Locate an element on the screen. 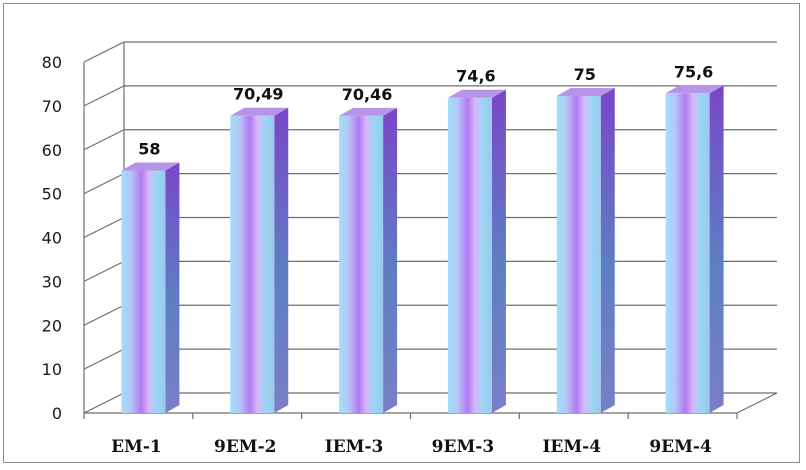 Image resolution: width=806 pixels, height=470 pixels. x-category-label: IEM-4 is located at coordinates (571, 447).